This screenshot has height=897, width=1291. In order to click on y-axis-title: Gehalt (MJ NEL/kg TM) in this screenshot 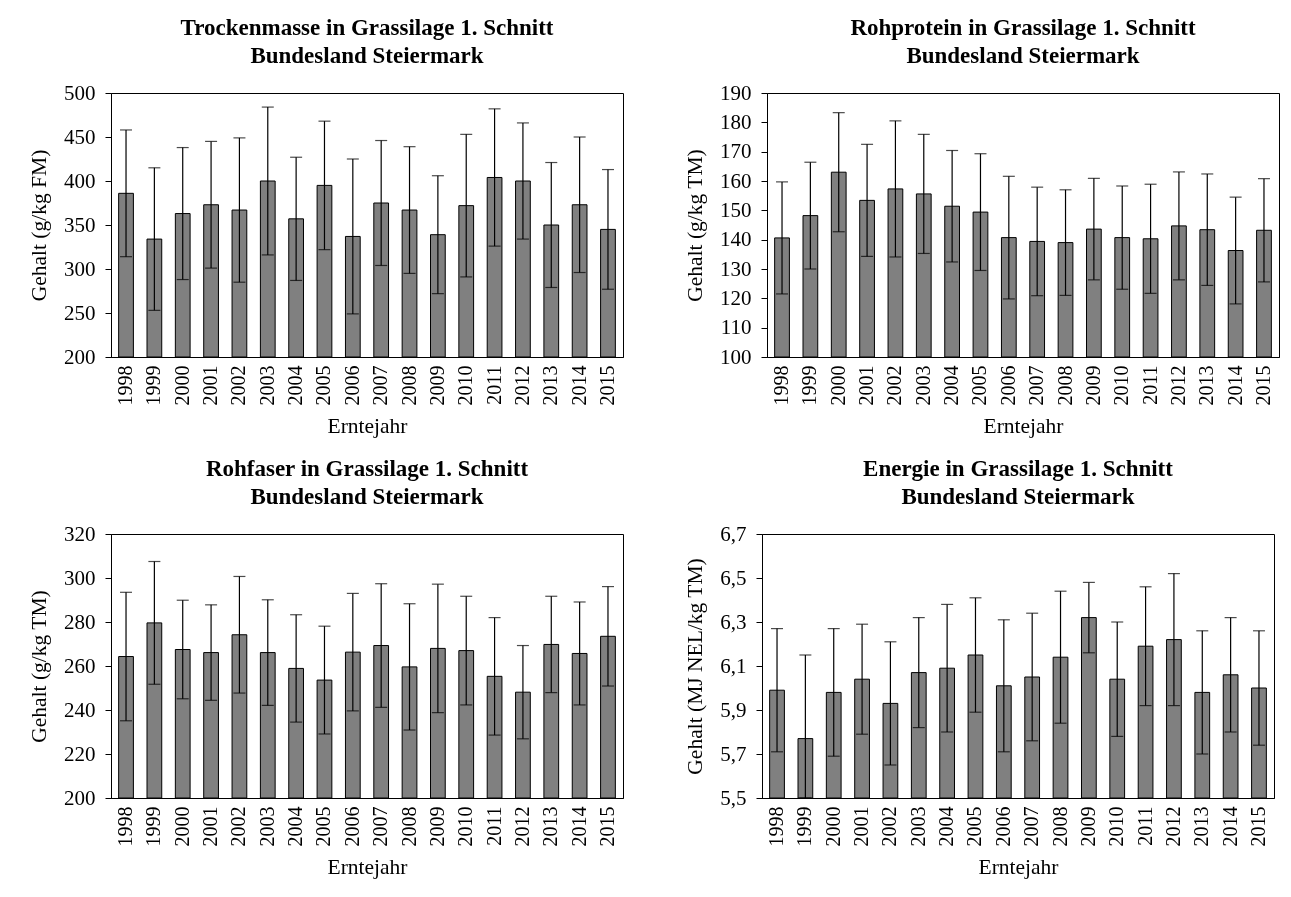, I will do `click(695, 666)`.